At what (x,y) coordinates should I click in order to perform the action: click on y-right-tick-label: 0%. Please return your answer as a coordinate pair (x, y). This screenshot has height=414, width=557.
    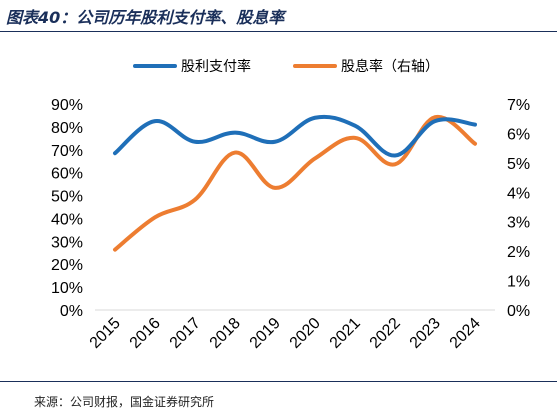
    Looking at the image, I should click on (518, 311).